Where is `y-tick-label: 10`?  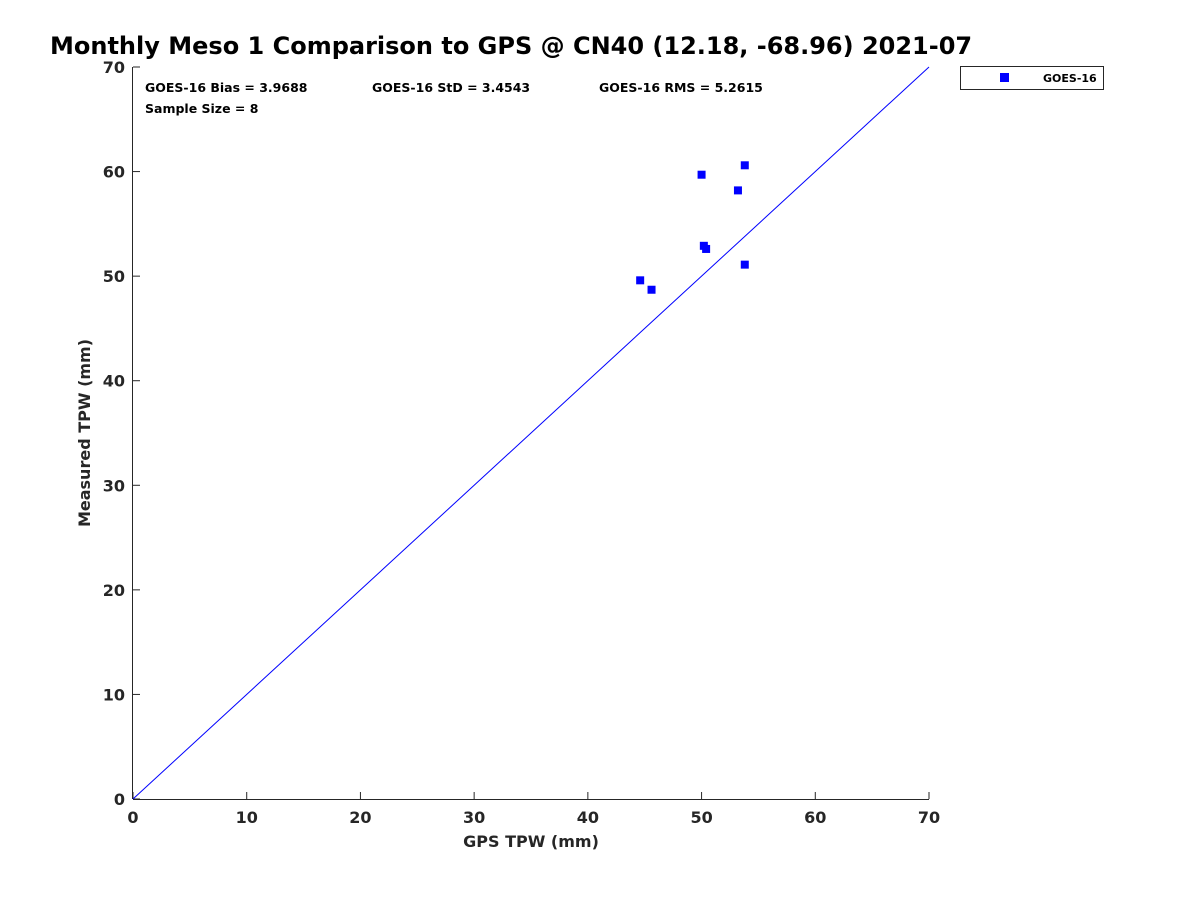 y-tick-label: 10 is located at coordinates (114, 694).